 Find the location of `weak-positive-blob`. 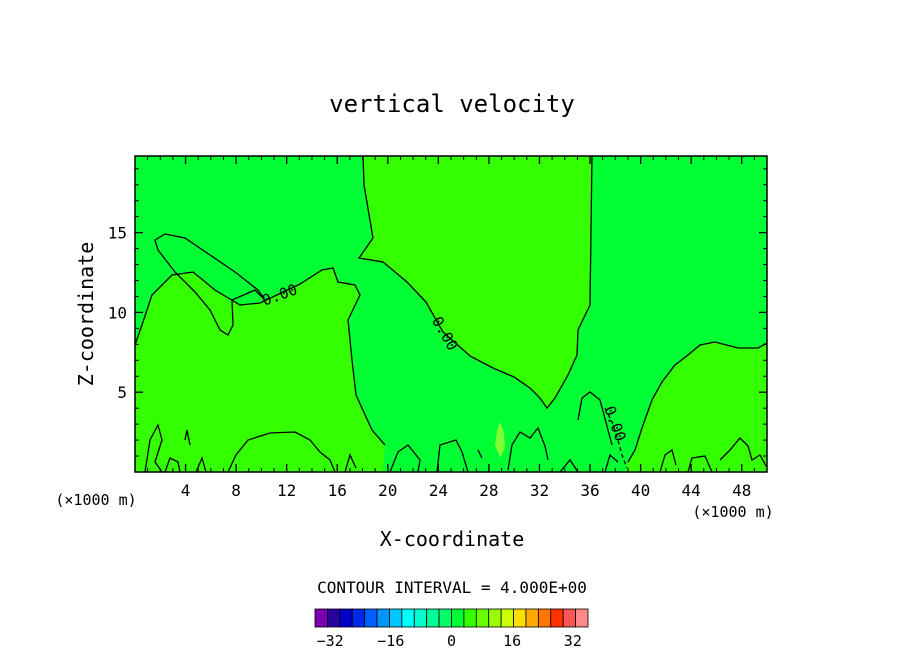

weak-positive-blob is located at coordinates (500, 440).